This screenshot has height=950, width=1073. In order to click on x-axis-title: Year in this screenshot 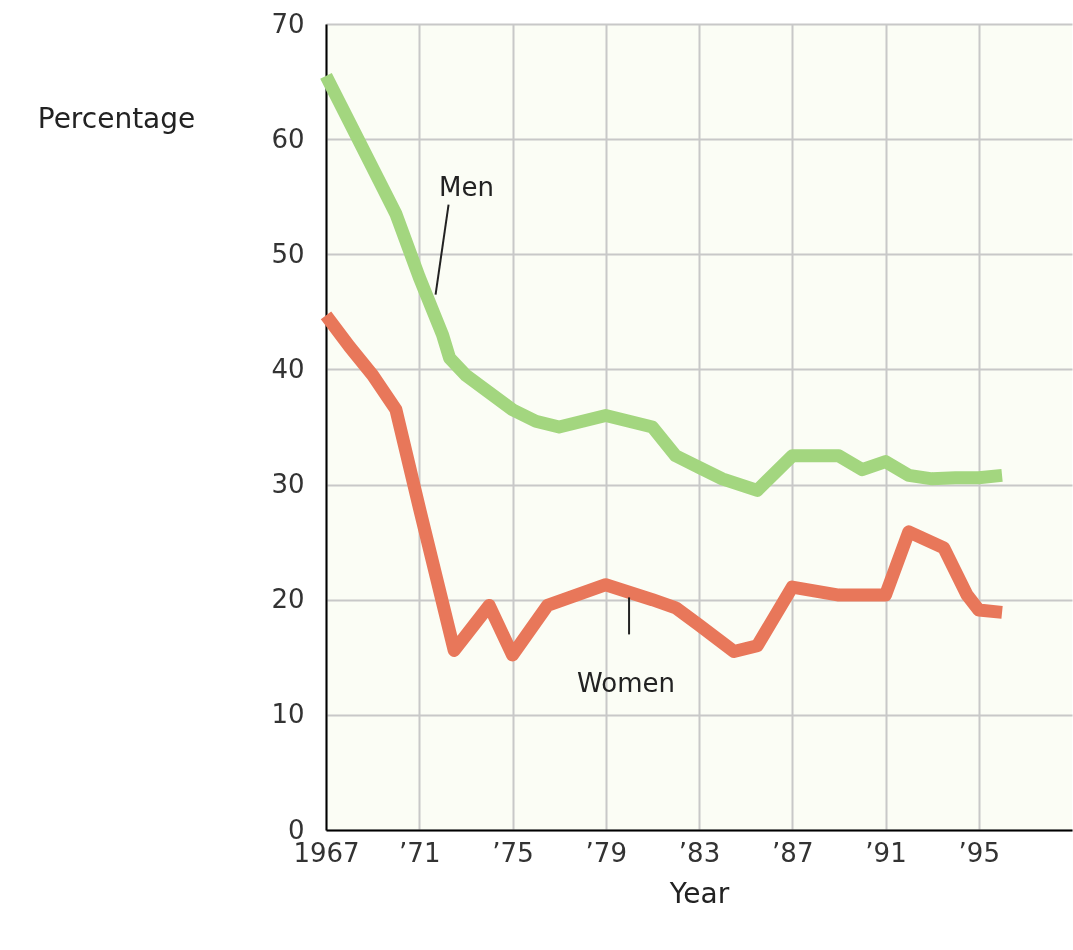, I will do `click(699, 893)`.